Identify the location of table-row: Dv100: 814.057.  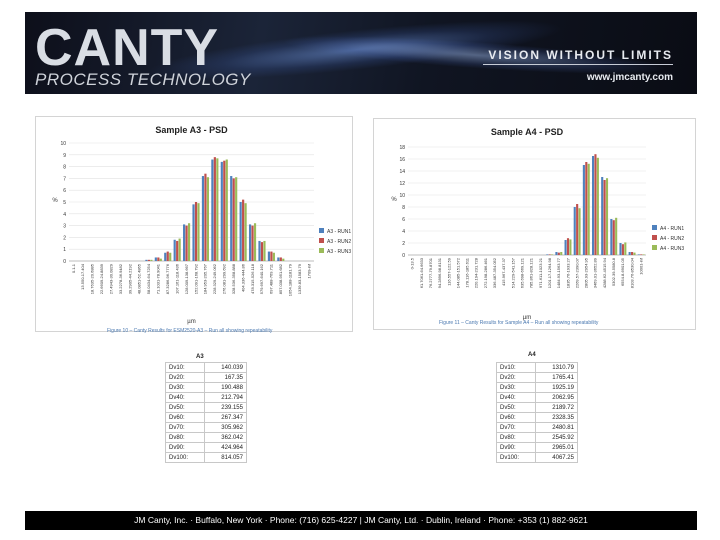
(206, 457).